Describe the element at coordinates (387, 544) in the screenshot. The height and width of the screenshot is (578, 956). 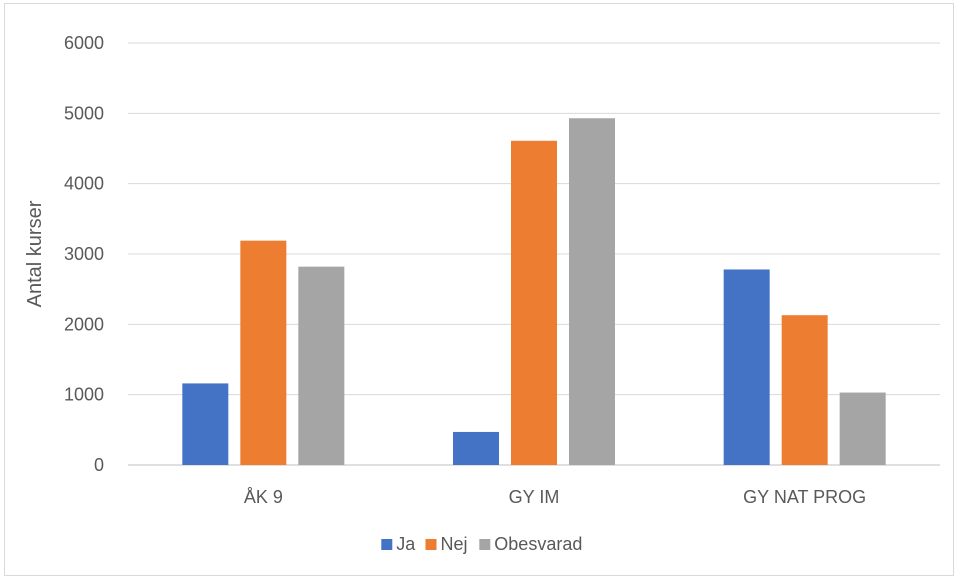
I see `legend-swatch-ja` at that location.